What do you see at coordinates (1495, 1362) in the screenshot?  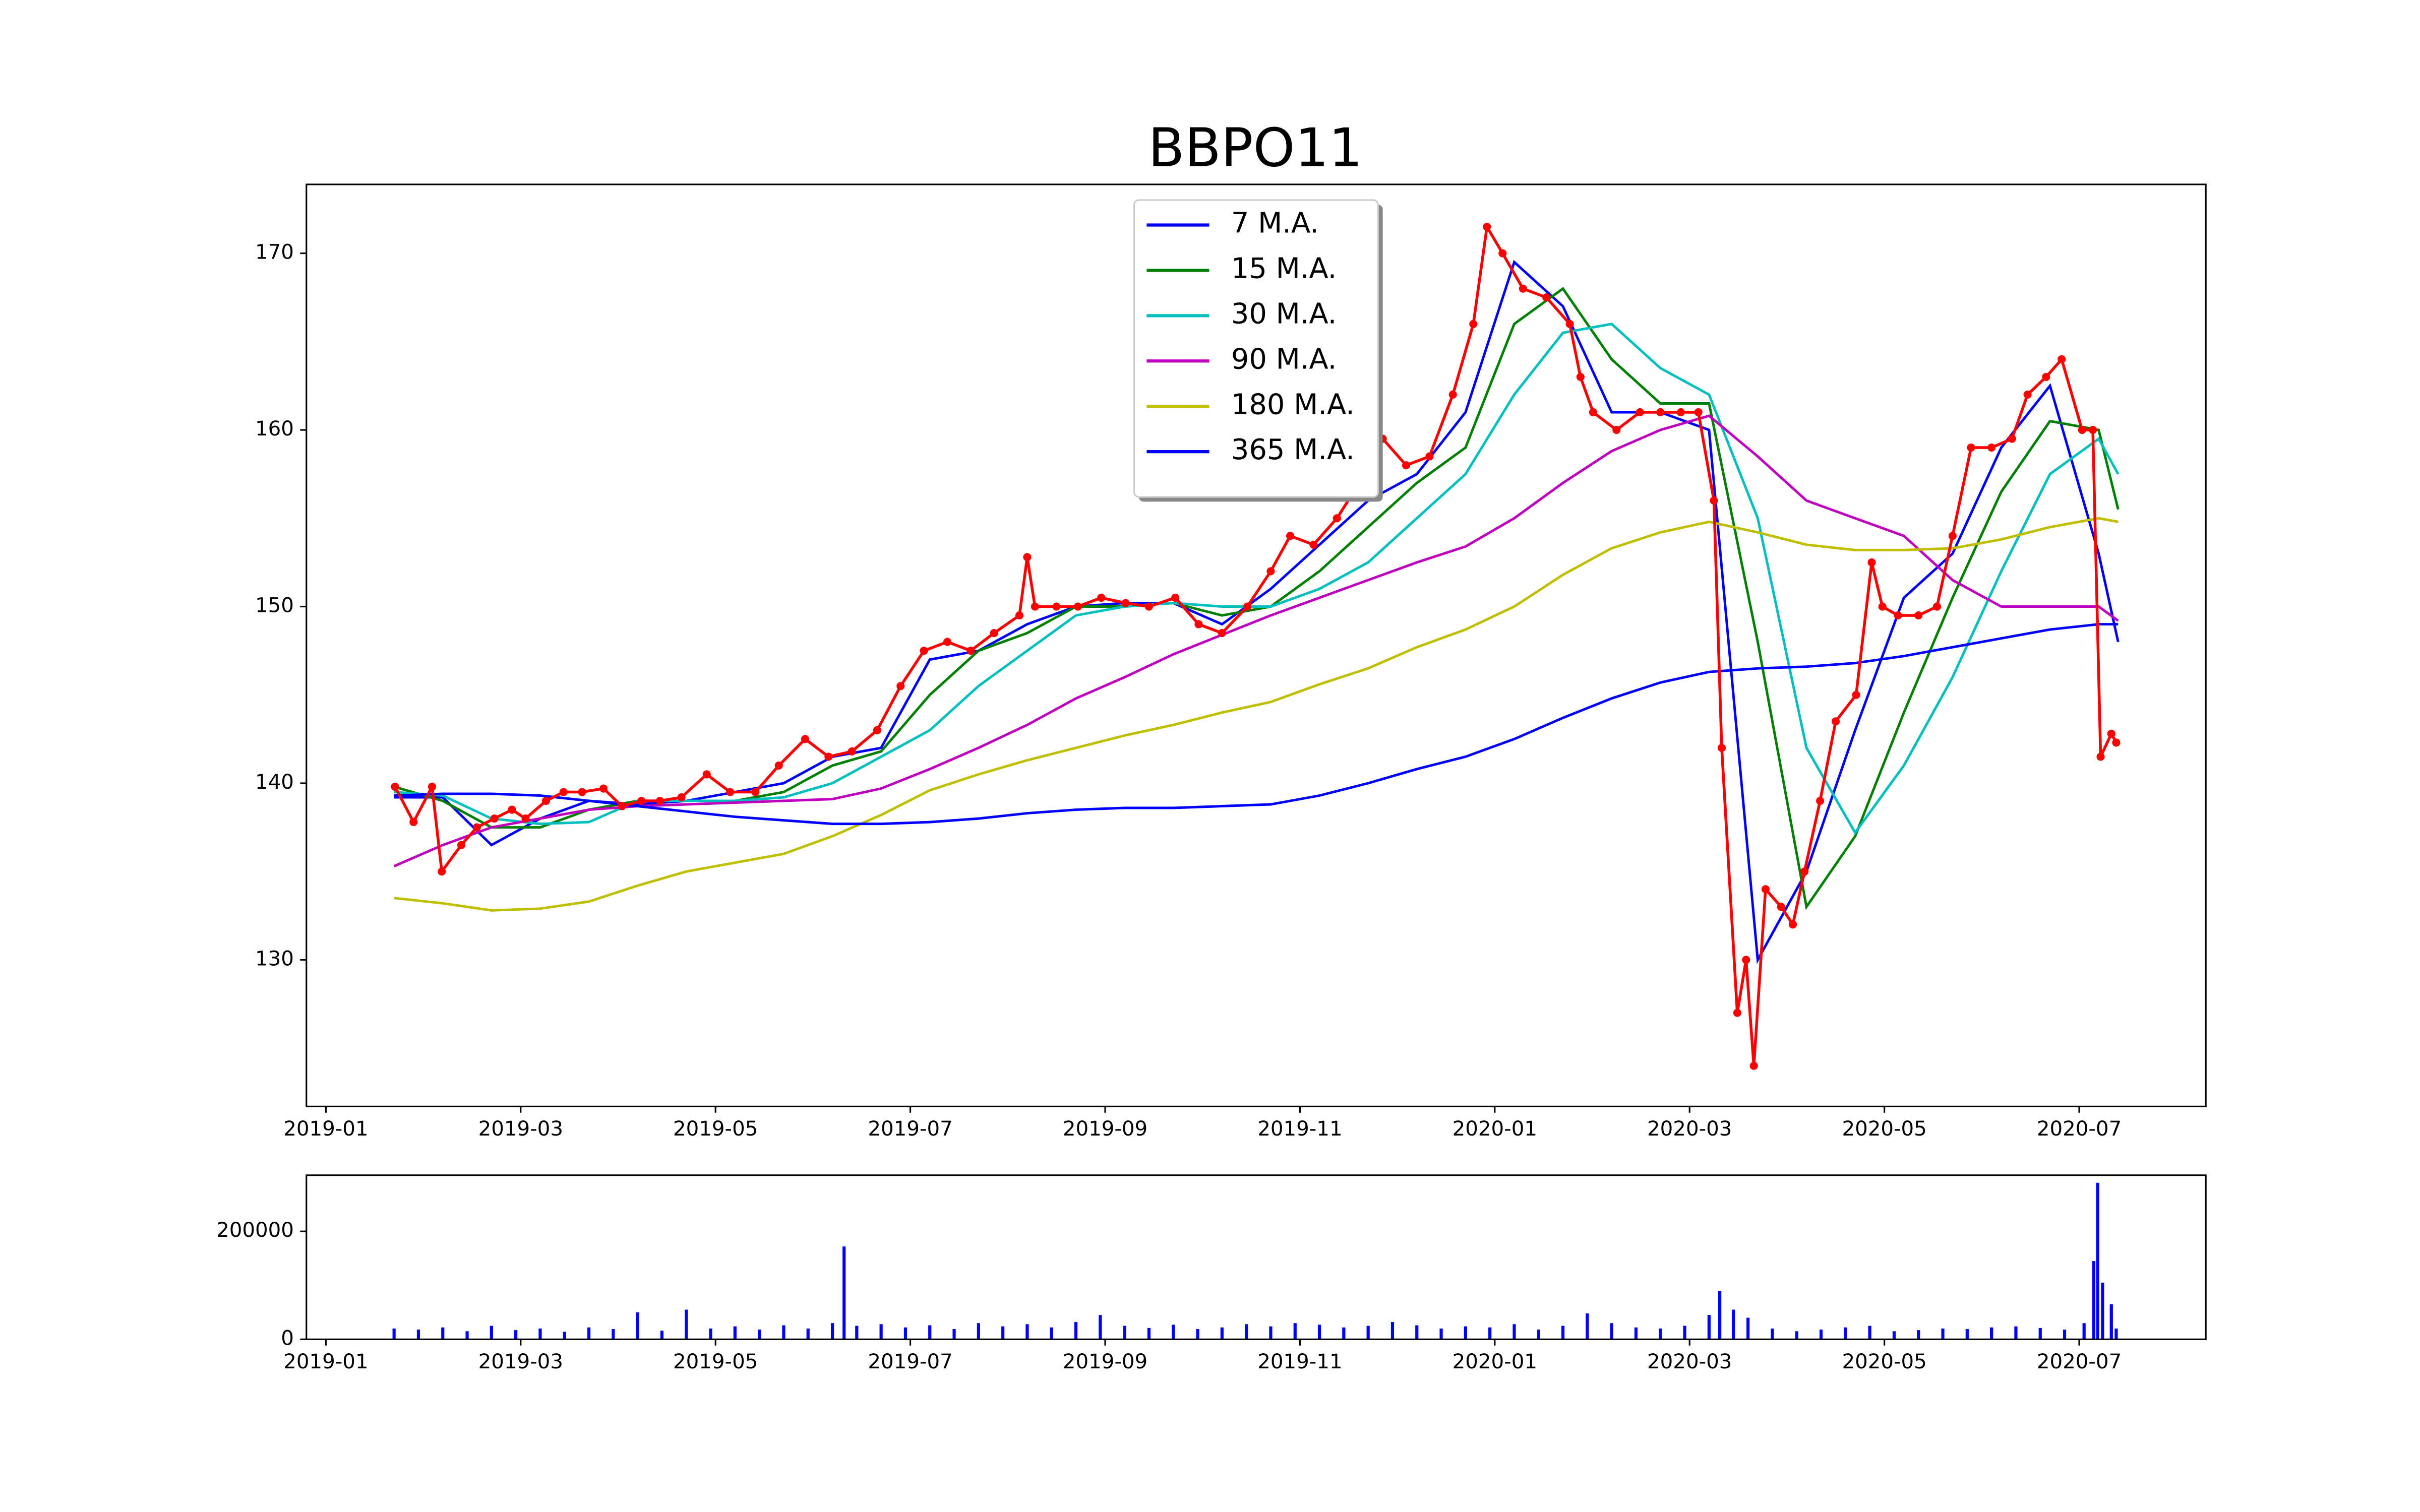 I see `x-tick-label: 2020-01` at bounding box center [1495, 1362].